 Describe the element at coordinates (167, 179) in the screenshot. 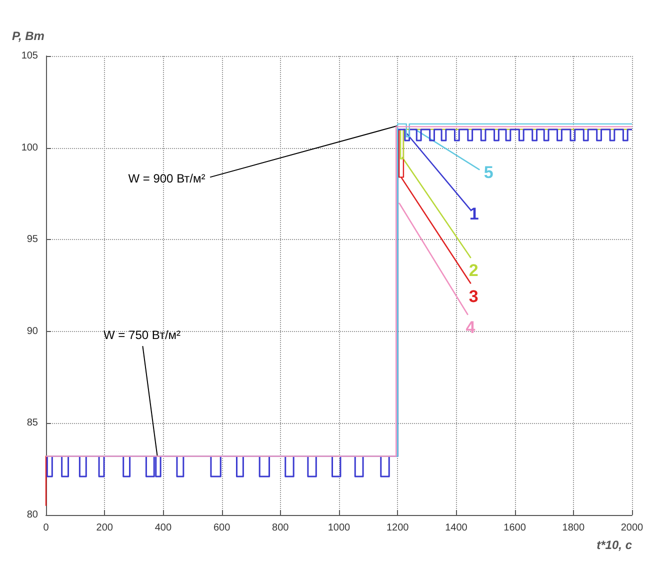

I see `annotation: W = 900 Вт/м²` at that location.